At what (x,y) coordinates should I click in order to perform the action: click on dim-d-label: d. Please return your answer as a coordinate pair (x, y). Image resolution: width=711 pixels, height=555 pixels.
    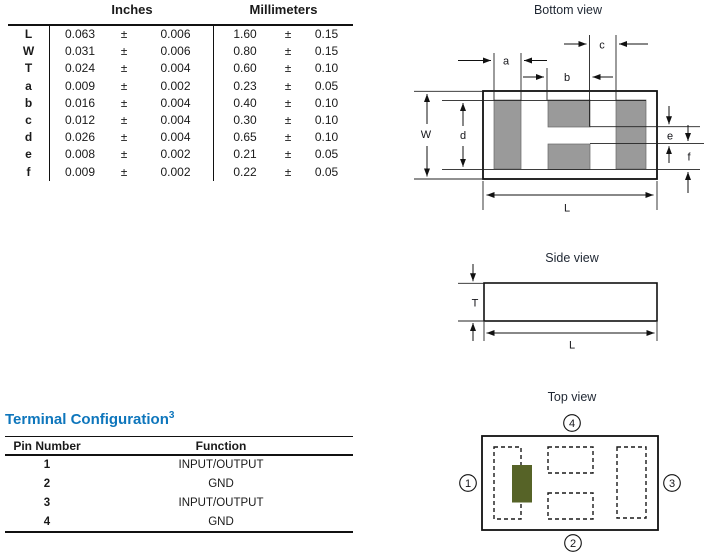
    Looking at the image, I should click on (463, 136).